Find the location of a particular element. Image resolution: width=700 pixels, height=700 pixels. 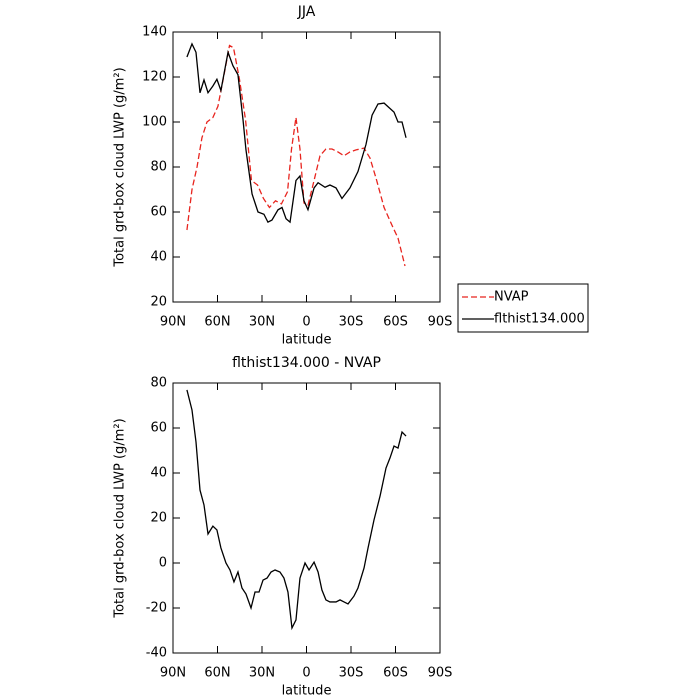

chart-title: flthist134.000 - NVAP is located at coordinates (306, 363).